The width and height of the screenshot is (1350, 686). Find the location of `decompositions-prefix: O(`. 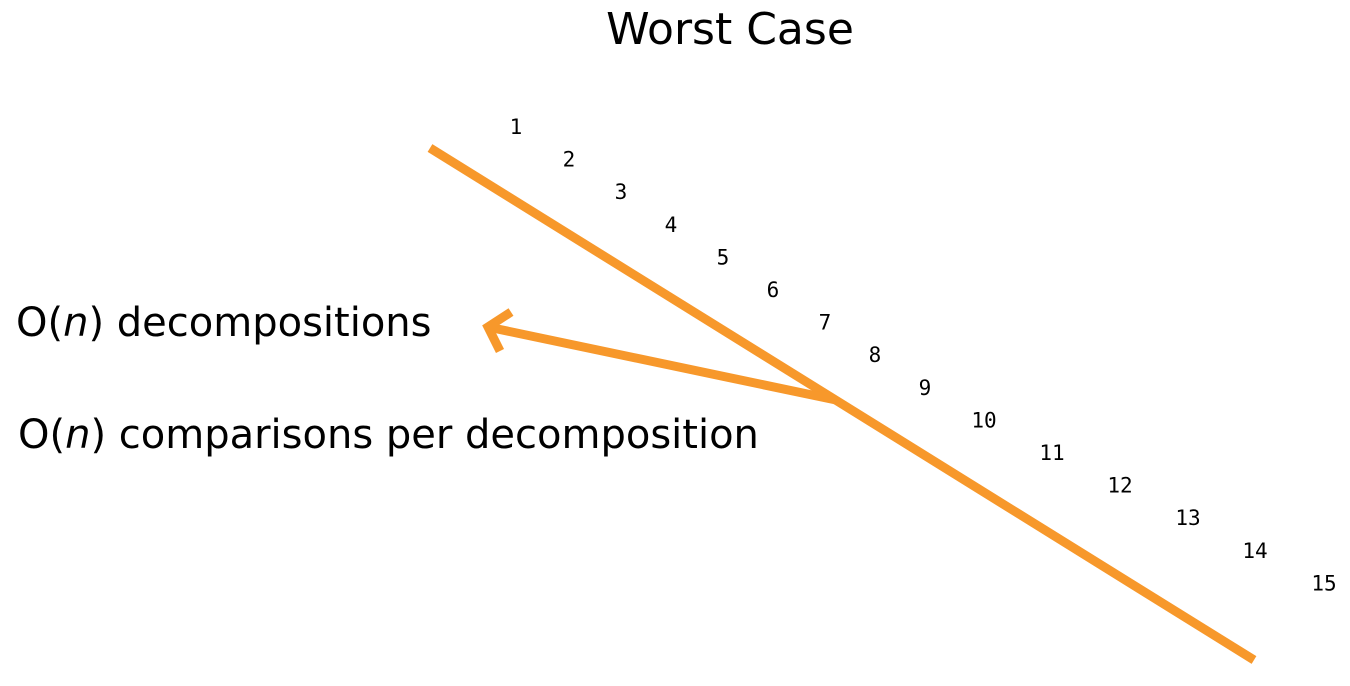

decompositions-prefix: O( is located at coordinates (40, 323).